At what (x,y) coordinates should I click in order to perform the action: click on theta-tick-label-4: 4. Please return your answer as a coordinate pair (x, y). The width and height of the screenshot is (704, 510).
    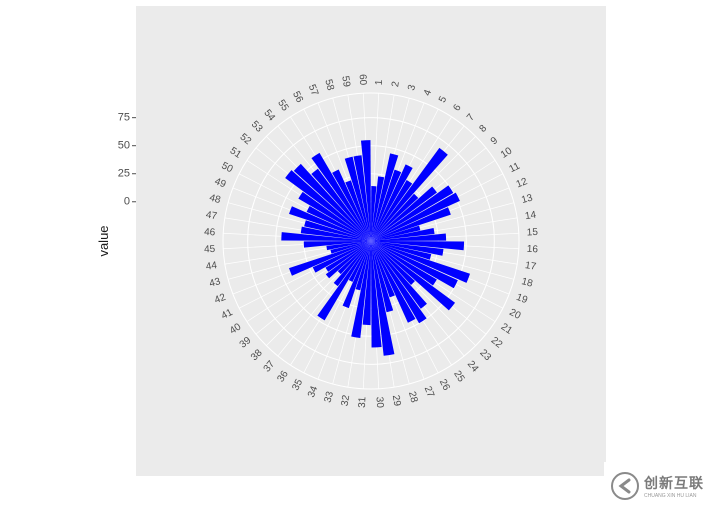
    Looking at the image, I should click on (428, 93).